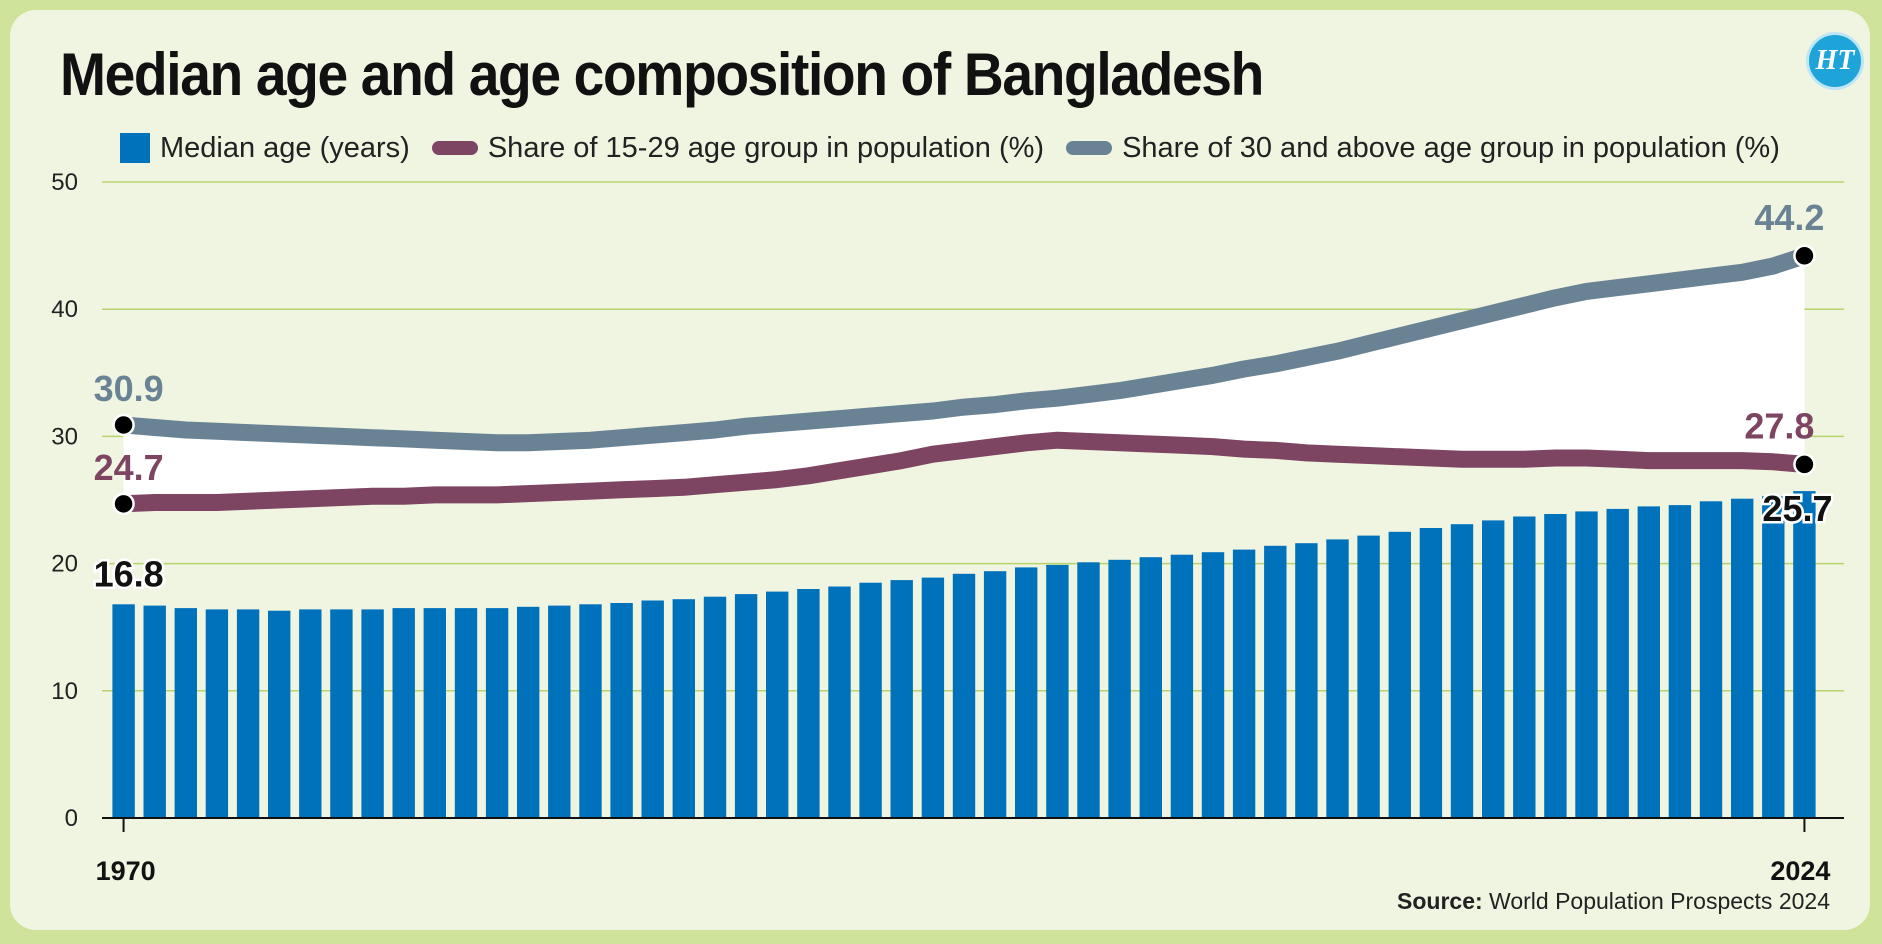  What do you see at coordinates (1773, 657) in the screenshot?
I see `bar-2023` at bounding box center [1773, 657].